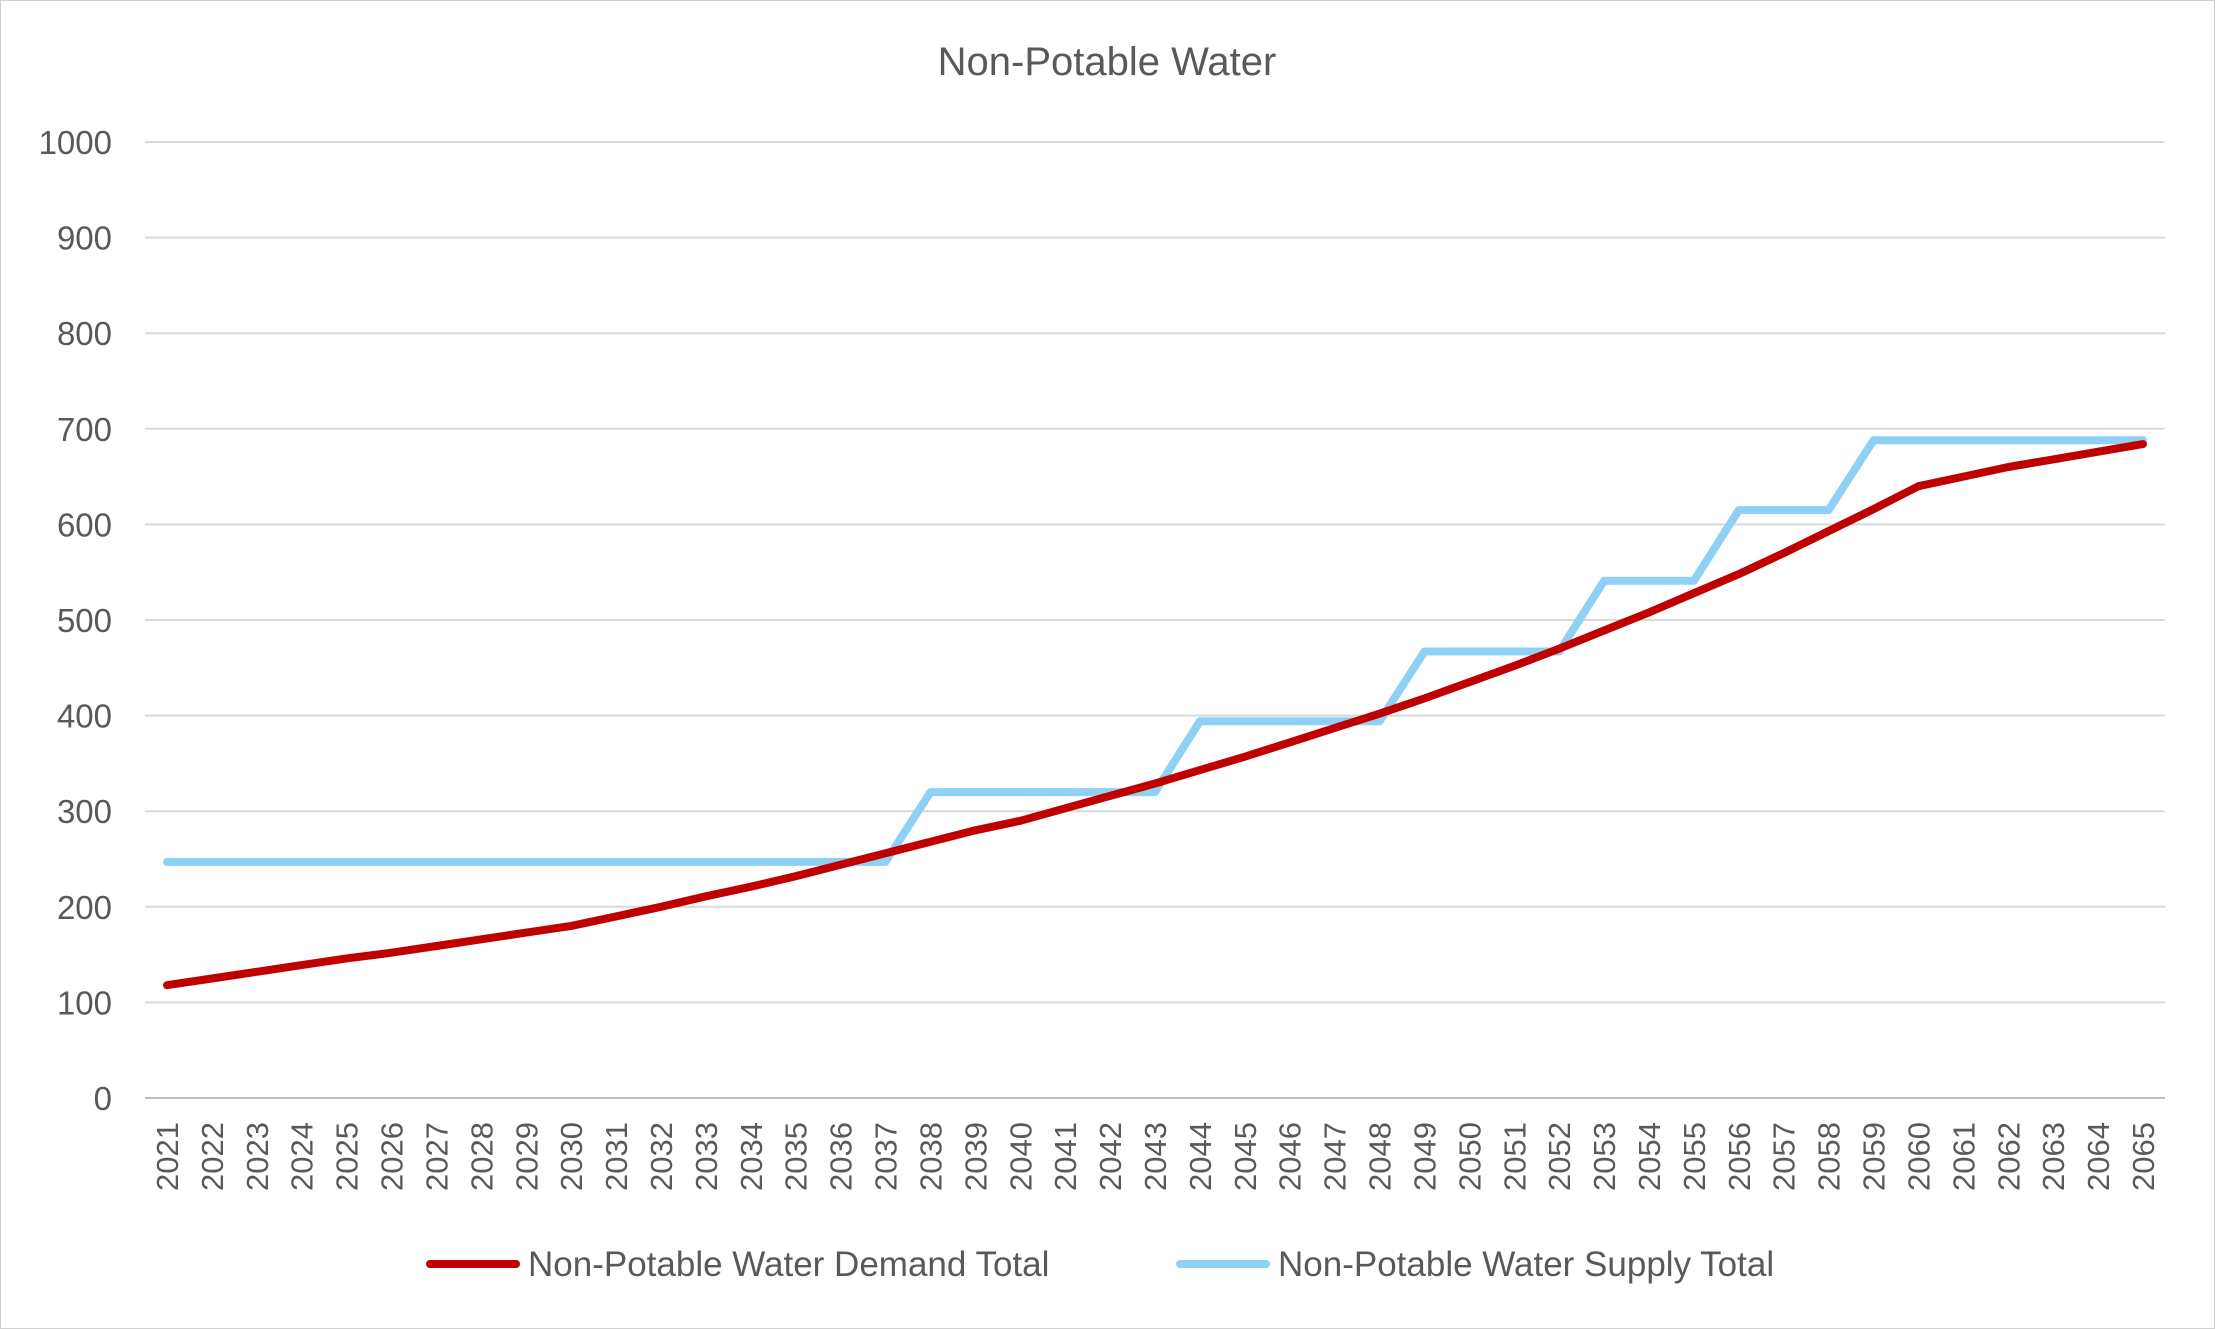 The height and width of the screenshot is (1329, 2215). I want to click on x-tick-label: 2049, so click(1424, 1156).